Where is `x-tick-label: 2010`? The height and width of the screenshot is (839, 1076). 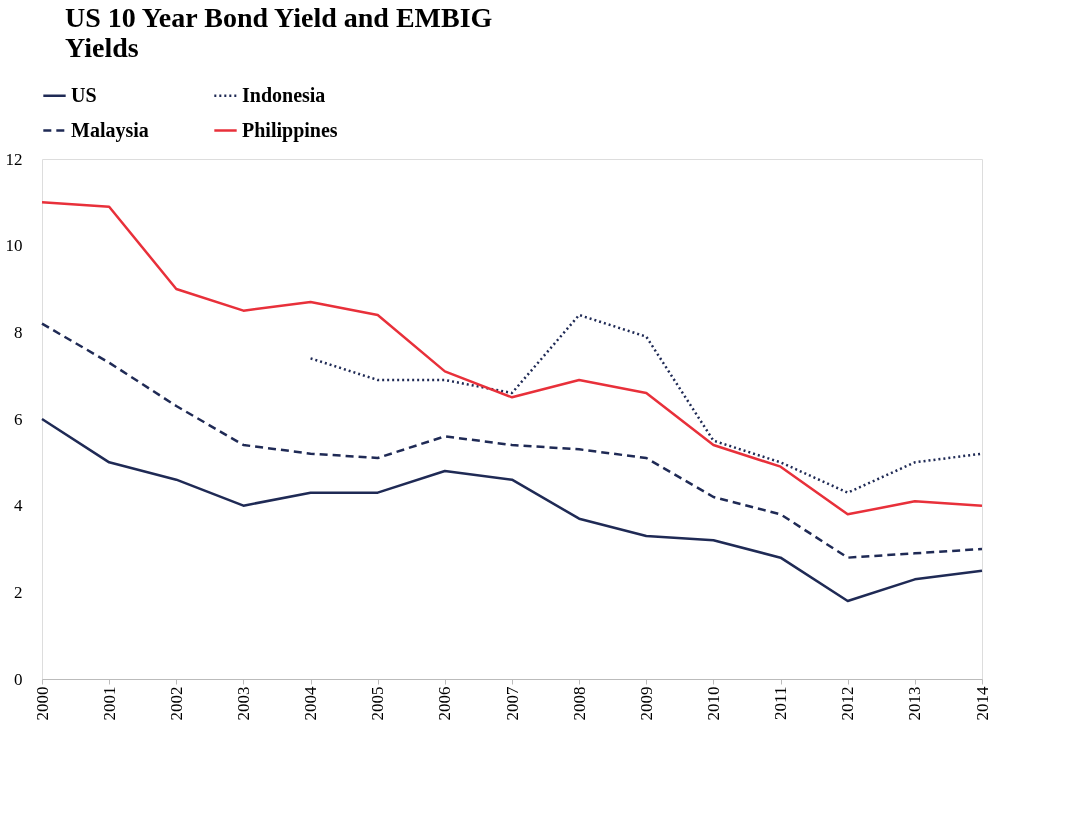 x-tick-label: 2010 is located at coordinates (713, 703).